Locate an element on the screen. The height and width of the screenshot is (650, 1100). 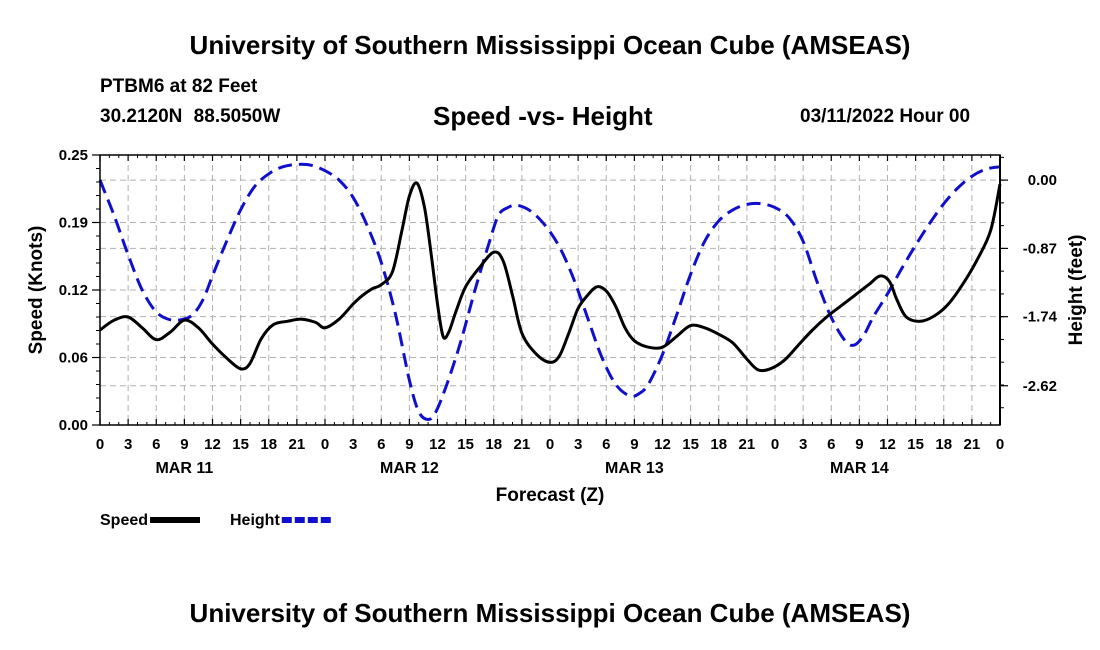
y-axis-title: Speed (Knots) is located at coordinates (36, 290).